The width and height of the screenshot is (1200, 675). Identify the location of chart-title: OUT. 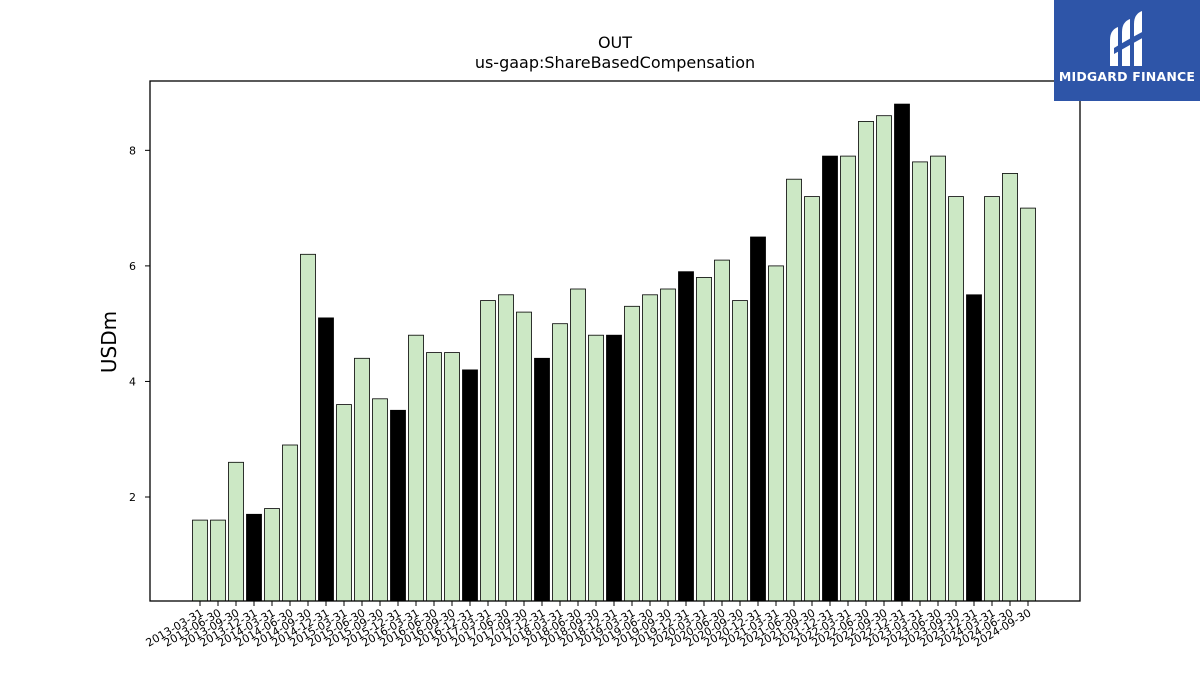
(615, 42).